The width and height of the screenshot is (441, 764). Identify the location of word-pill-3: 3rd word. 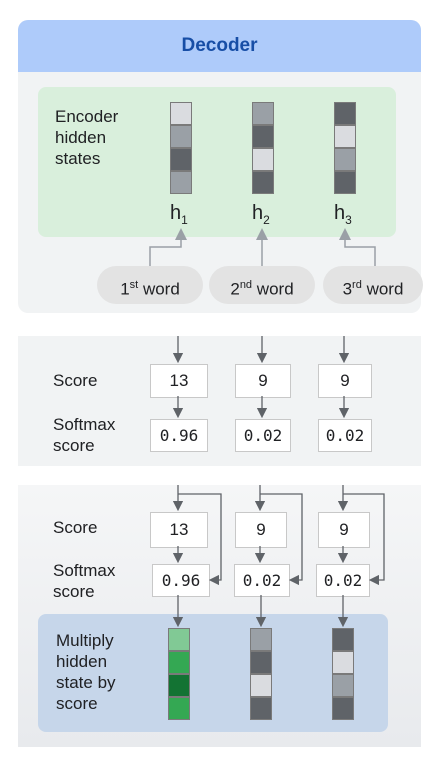
(373, 285).